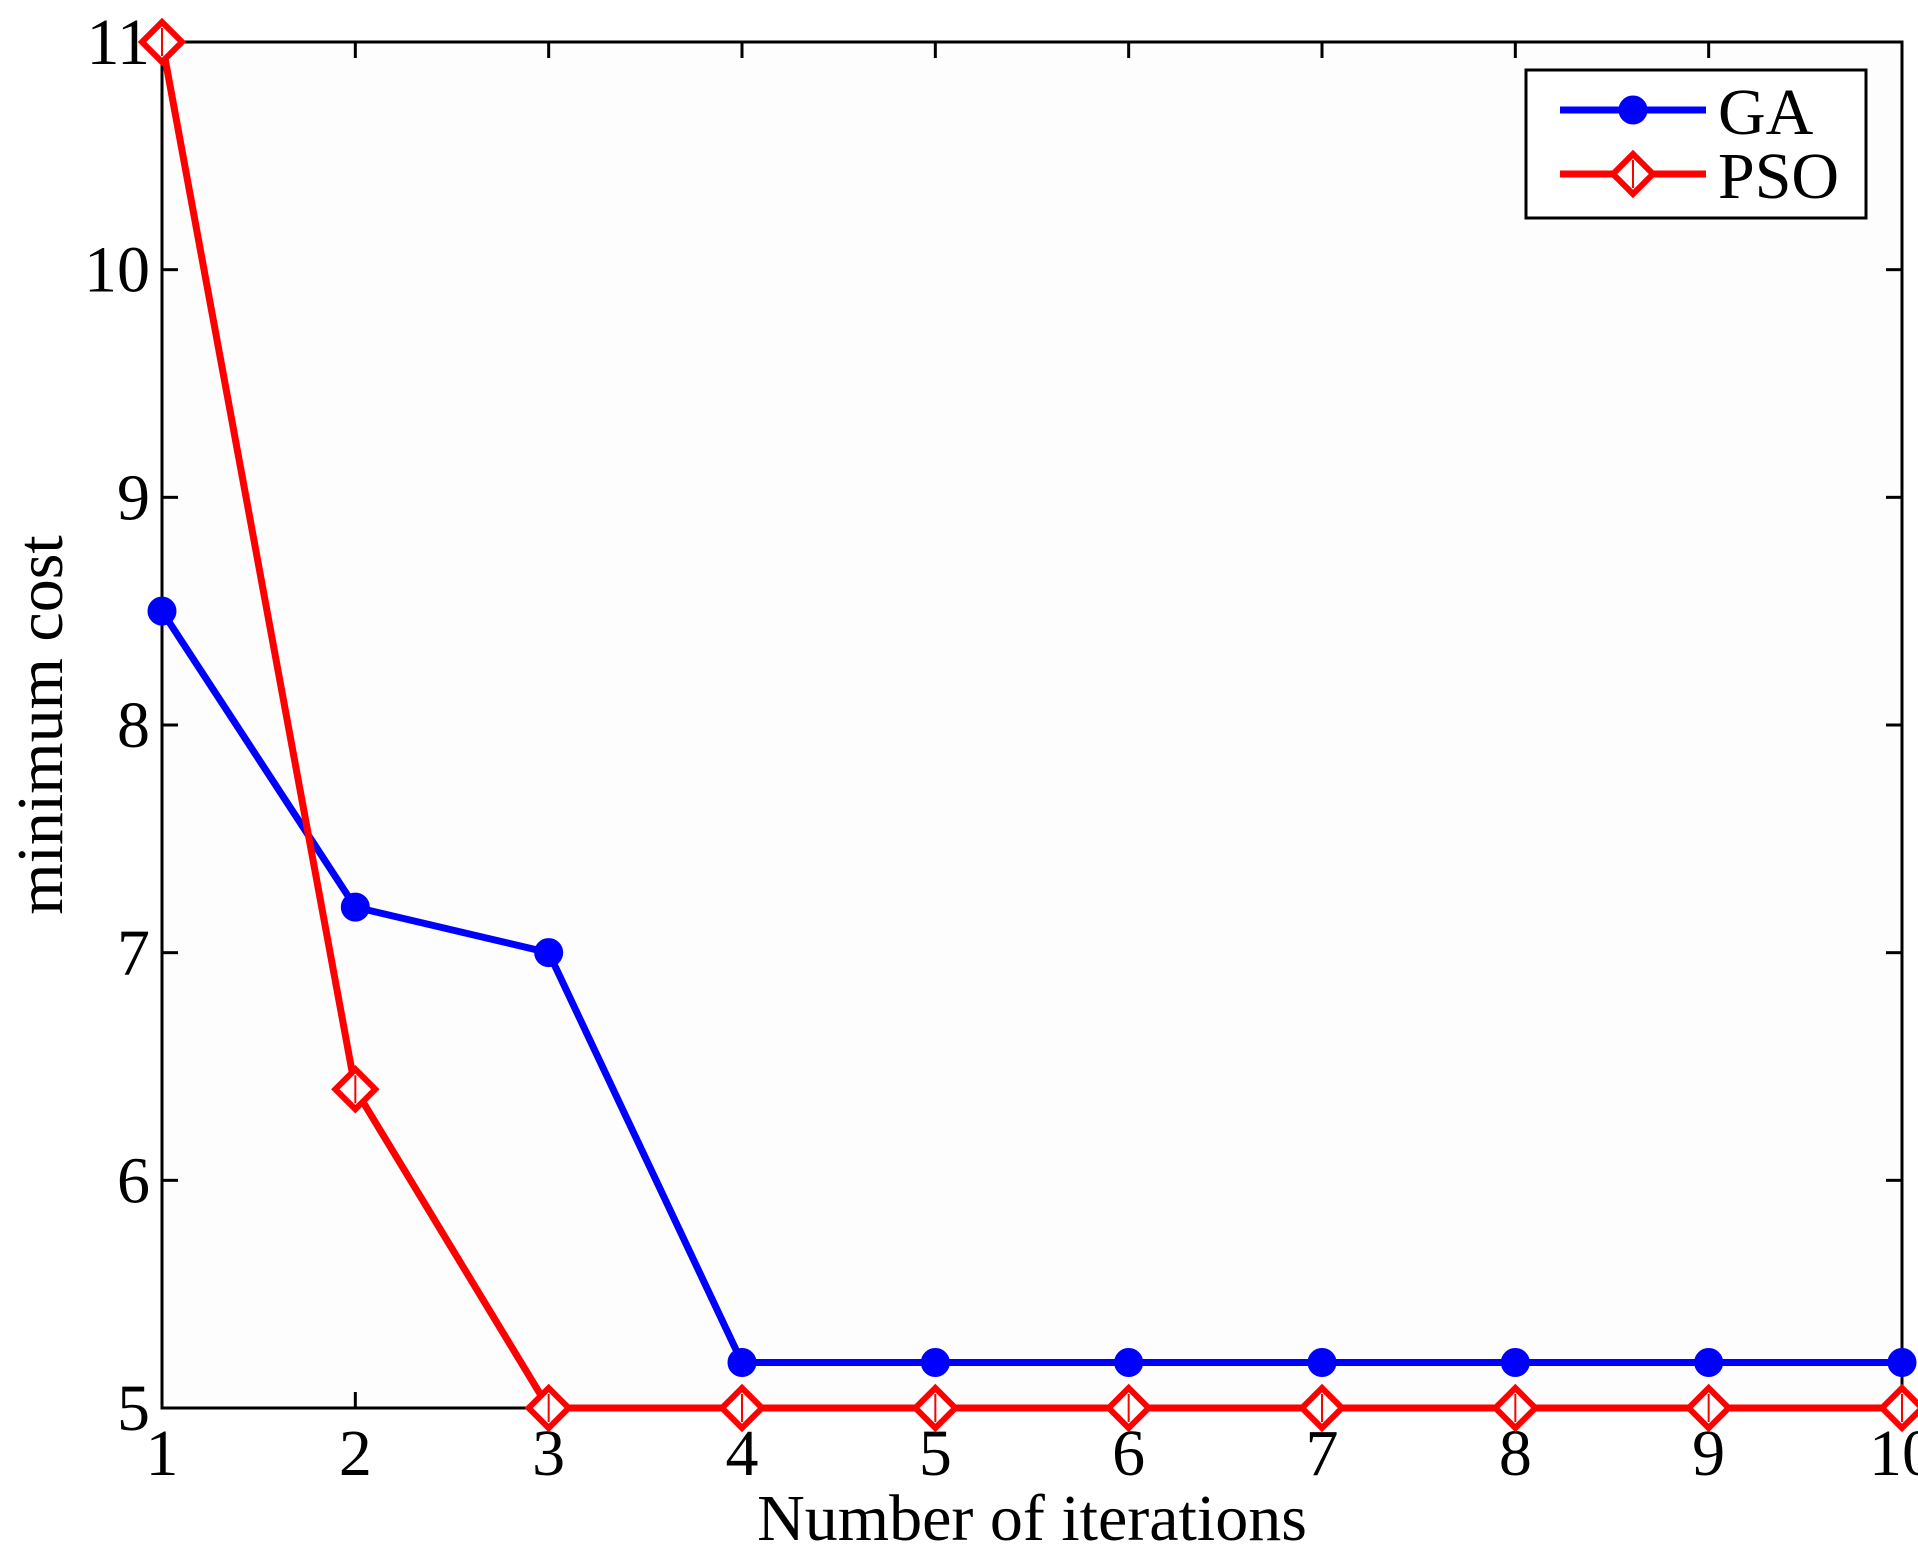 The width and height of the screenshot is (1918, 1551). What do you see at coordinates (40, 725) in the screenshot?
I see `y-axis-label: minimum cost` at bounding box center [40, 725].